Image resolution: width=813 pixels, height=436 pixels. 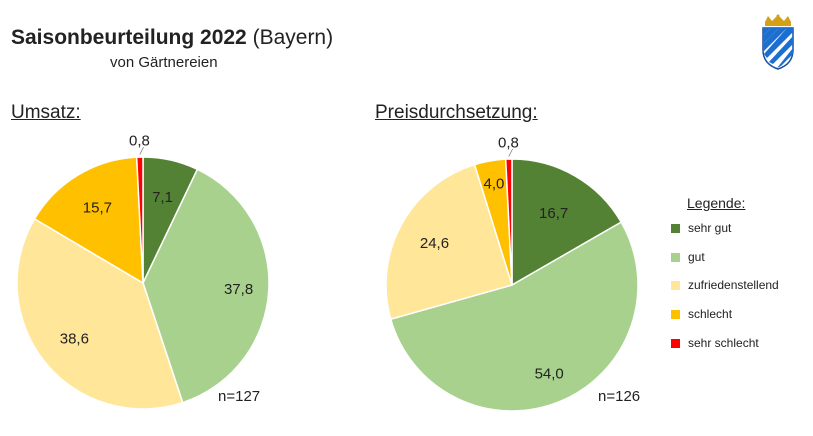 I want to click on legend-label: schlecht, so click(x=710, y=314).